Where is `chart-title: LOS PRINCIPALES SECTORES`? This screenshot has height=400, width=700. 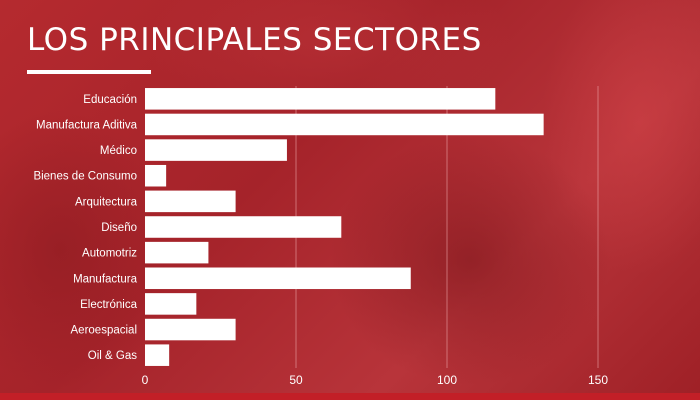 chart-title: LOS PRINCIPALES SECTORES is located at coordinates (254, 40).